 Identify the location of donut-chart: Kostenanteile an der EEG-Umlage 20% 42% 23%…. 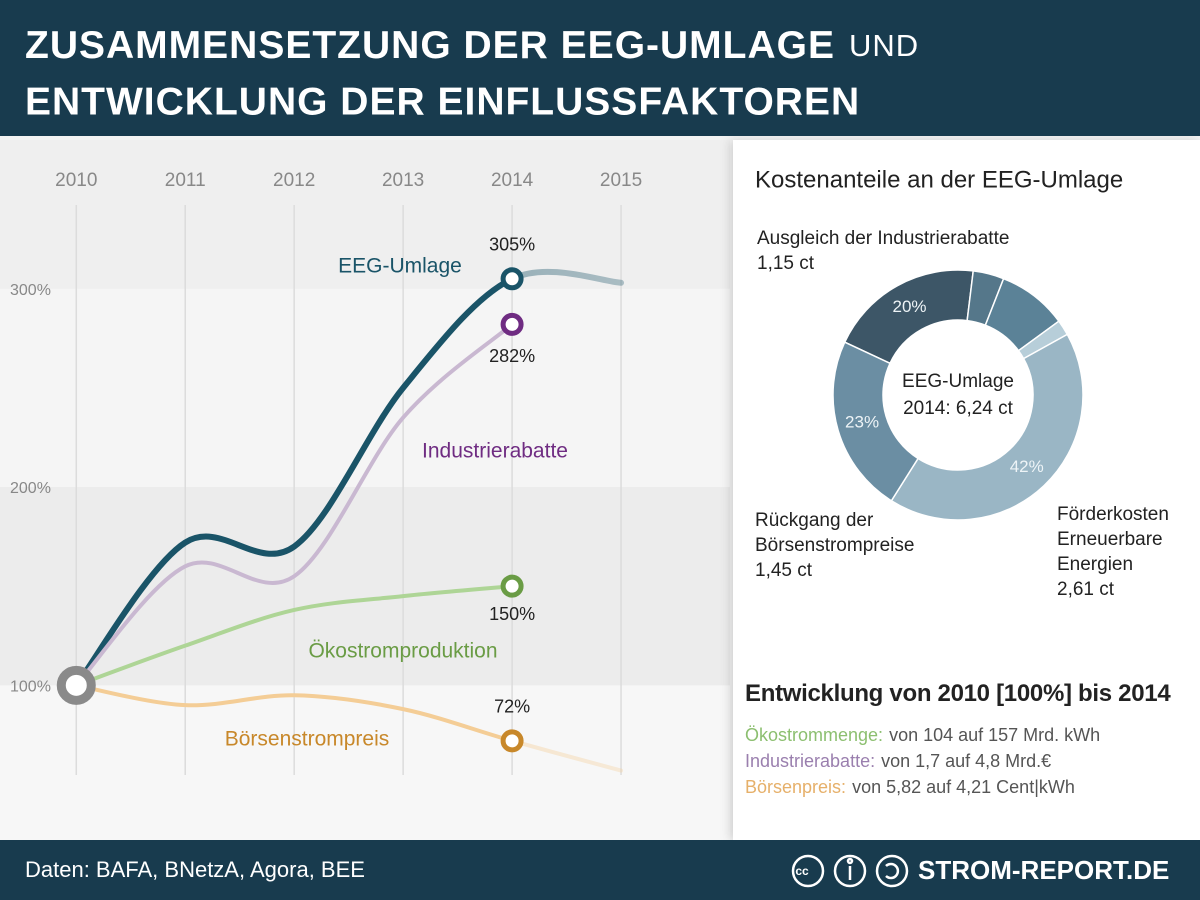
(939, 343).